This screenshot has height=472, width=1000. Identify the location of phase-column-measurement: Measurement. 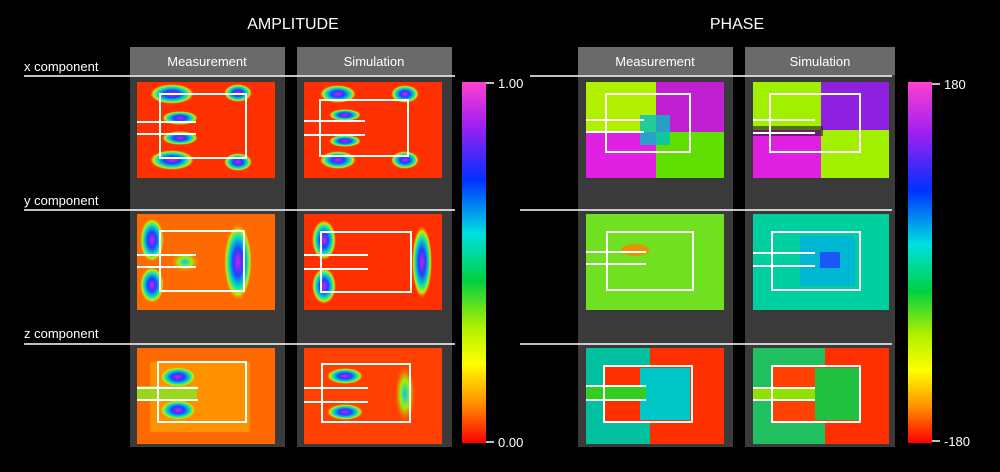
(655, 61).